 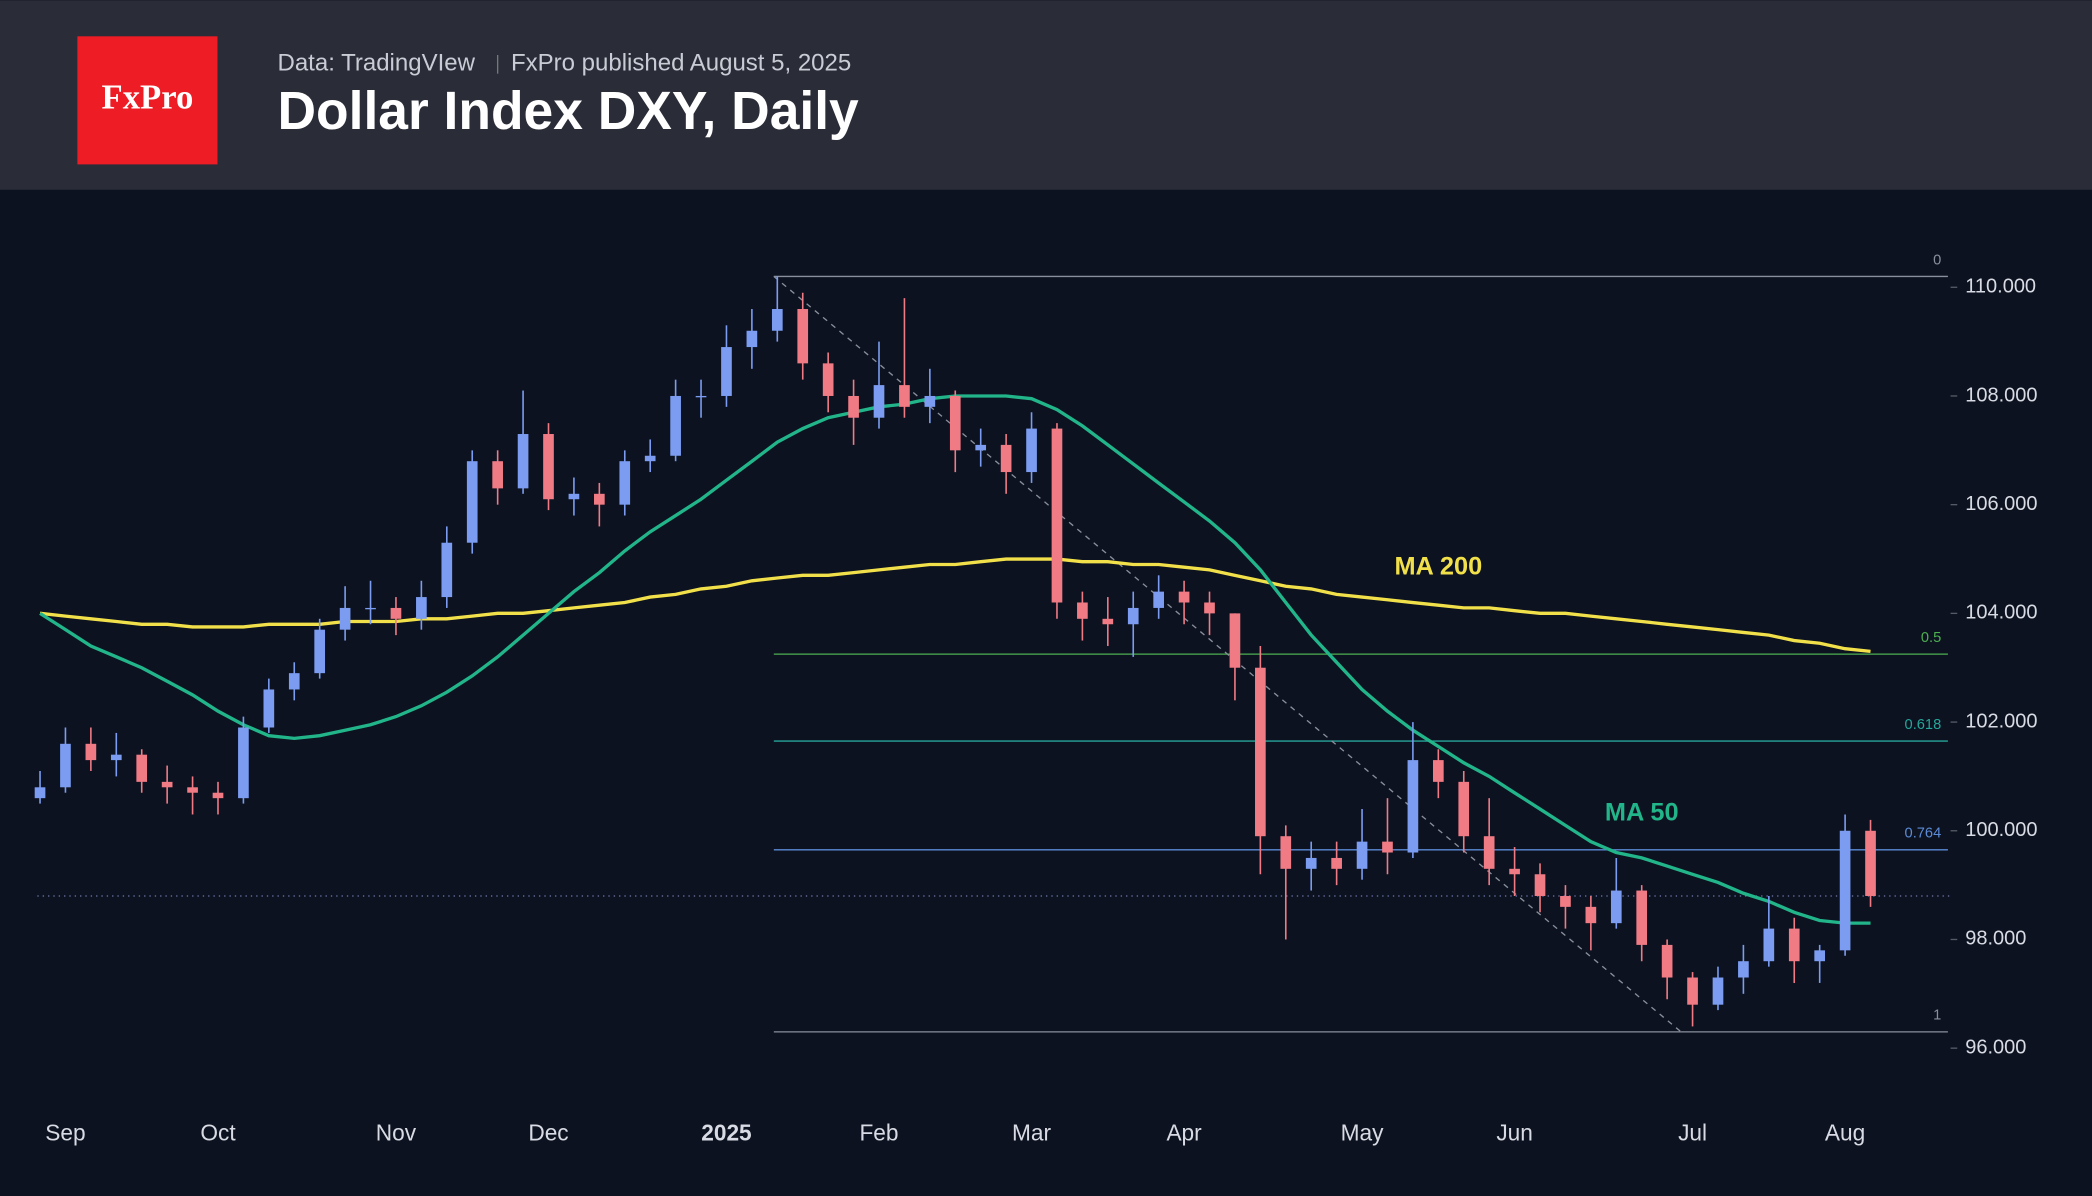 What do you see at coordinates (1937, 1016) in the screenshot?
I see `fib-label: 1` at bounding box center [1937, 1016].